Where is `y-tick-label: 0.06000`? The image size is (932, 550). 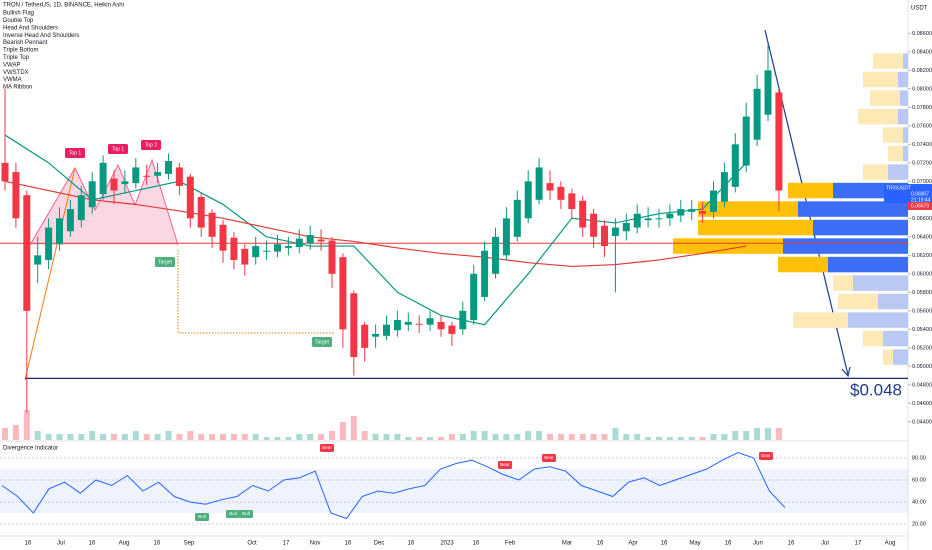
y-tick-label: 0.06000 is located at coordinates (922, 274).